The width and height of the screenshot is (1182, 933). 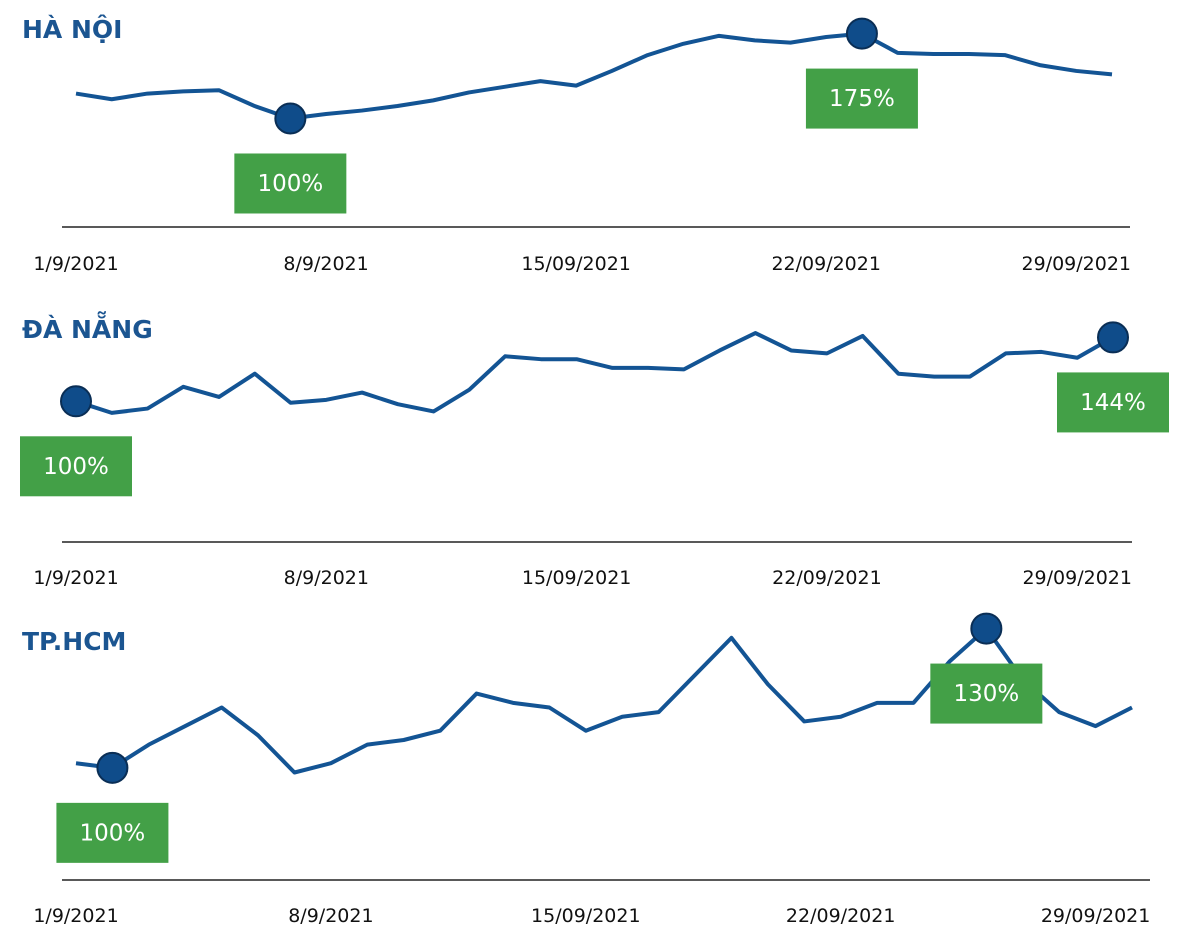 I want to click on chart-title: HÀ NỘI, so click(x=72, y=29).